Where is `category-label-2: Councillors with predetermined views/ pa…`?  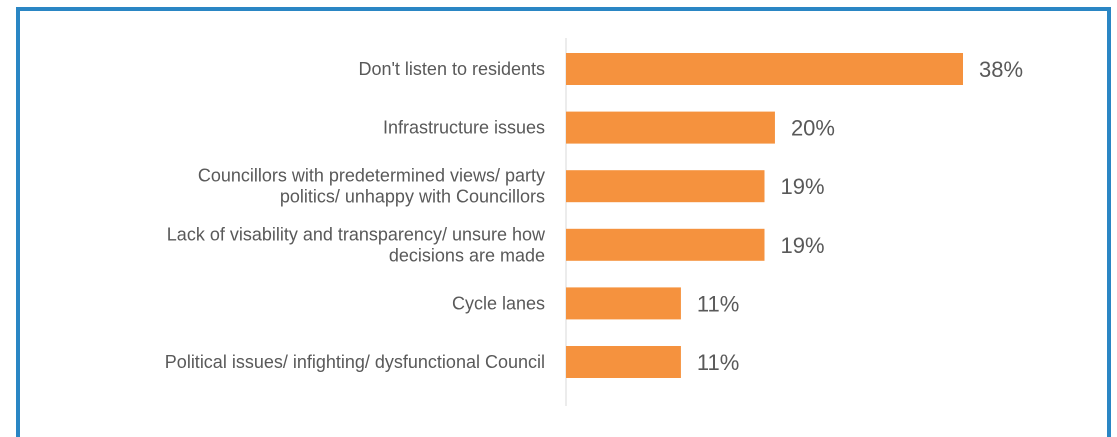
category-label-2: Councillors with predetermined views/ pa… is located at coordinates (371, 186).